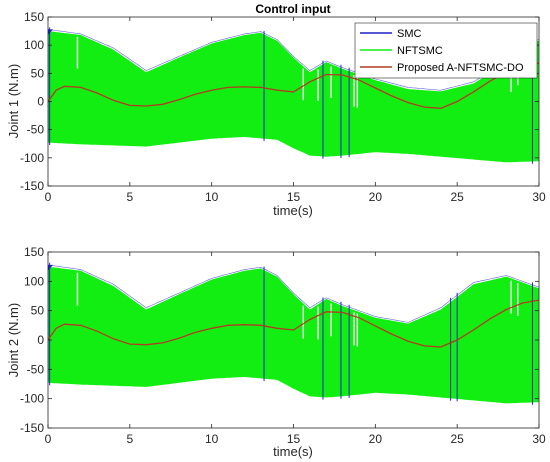 The height and width of the screenshot is (462, 550). Describe the element at coordinates (13, 340) in the screenshot. I see `y-axis-label-joint-2: Joint 2 (N.m)` at that location.